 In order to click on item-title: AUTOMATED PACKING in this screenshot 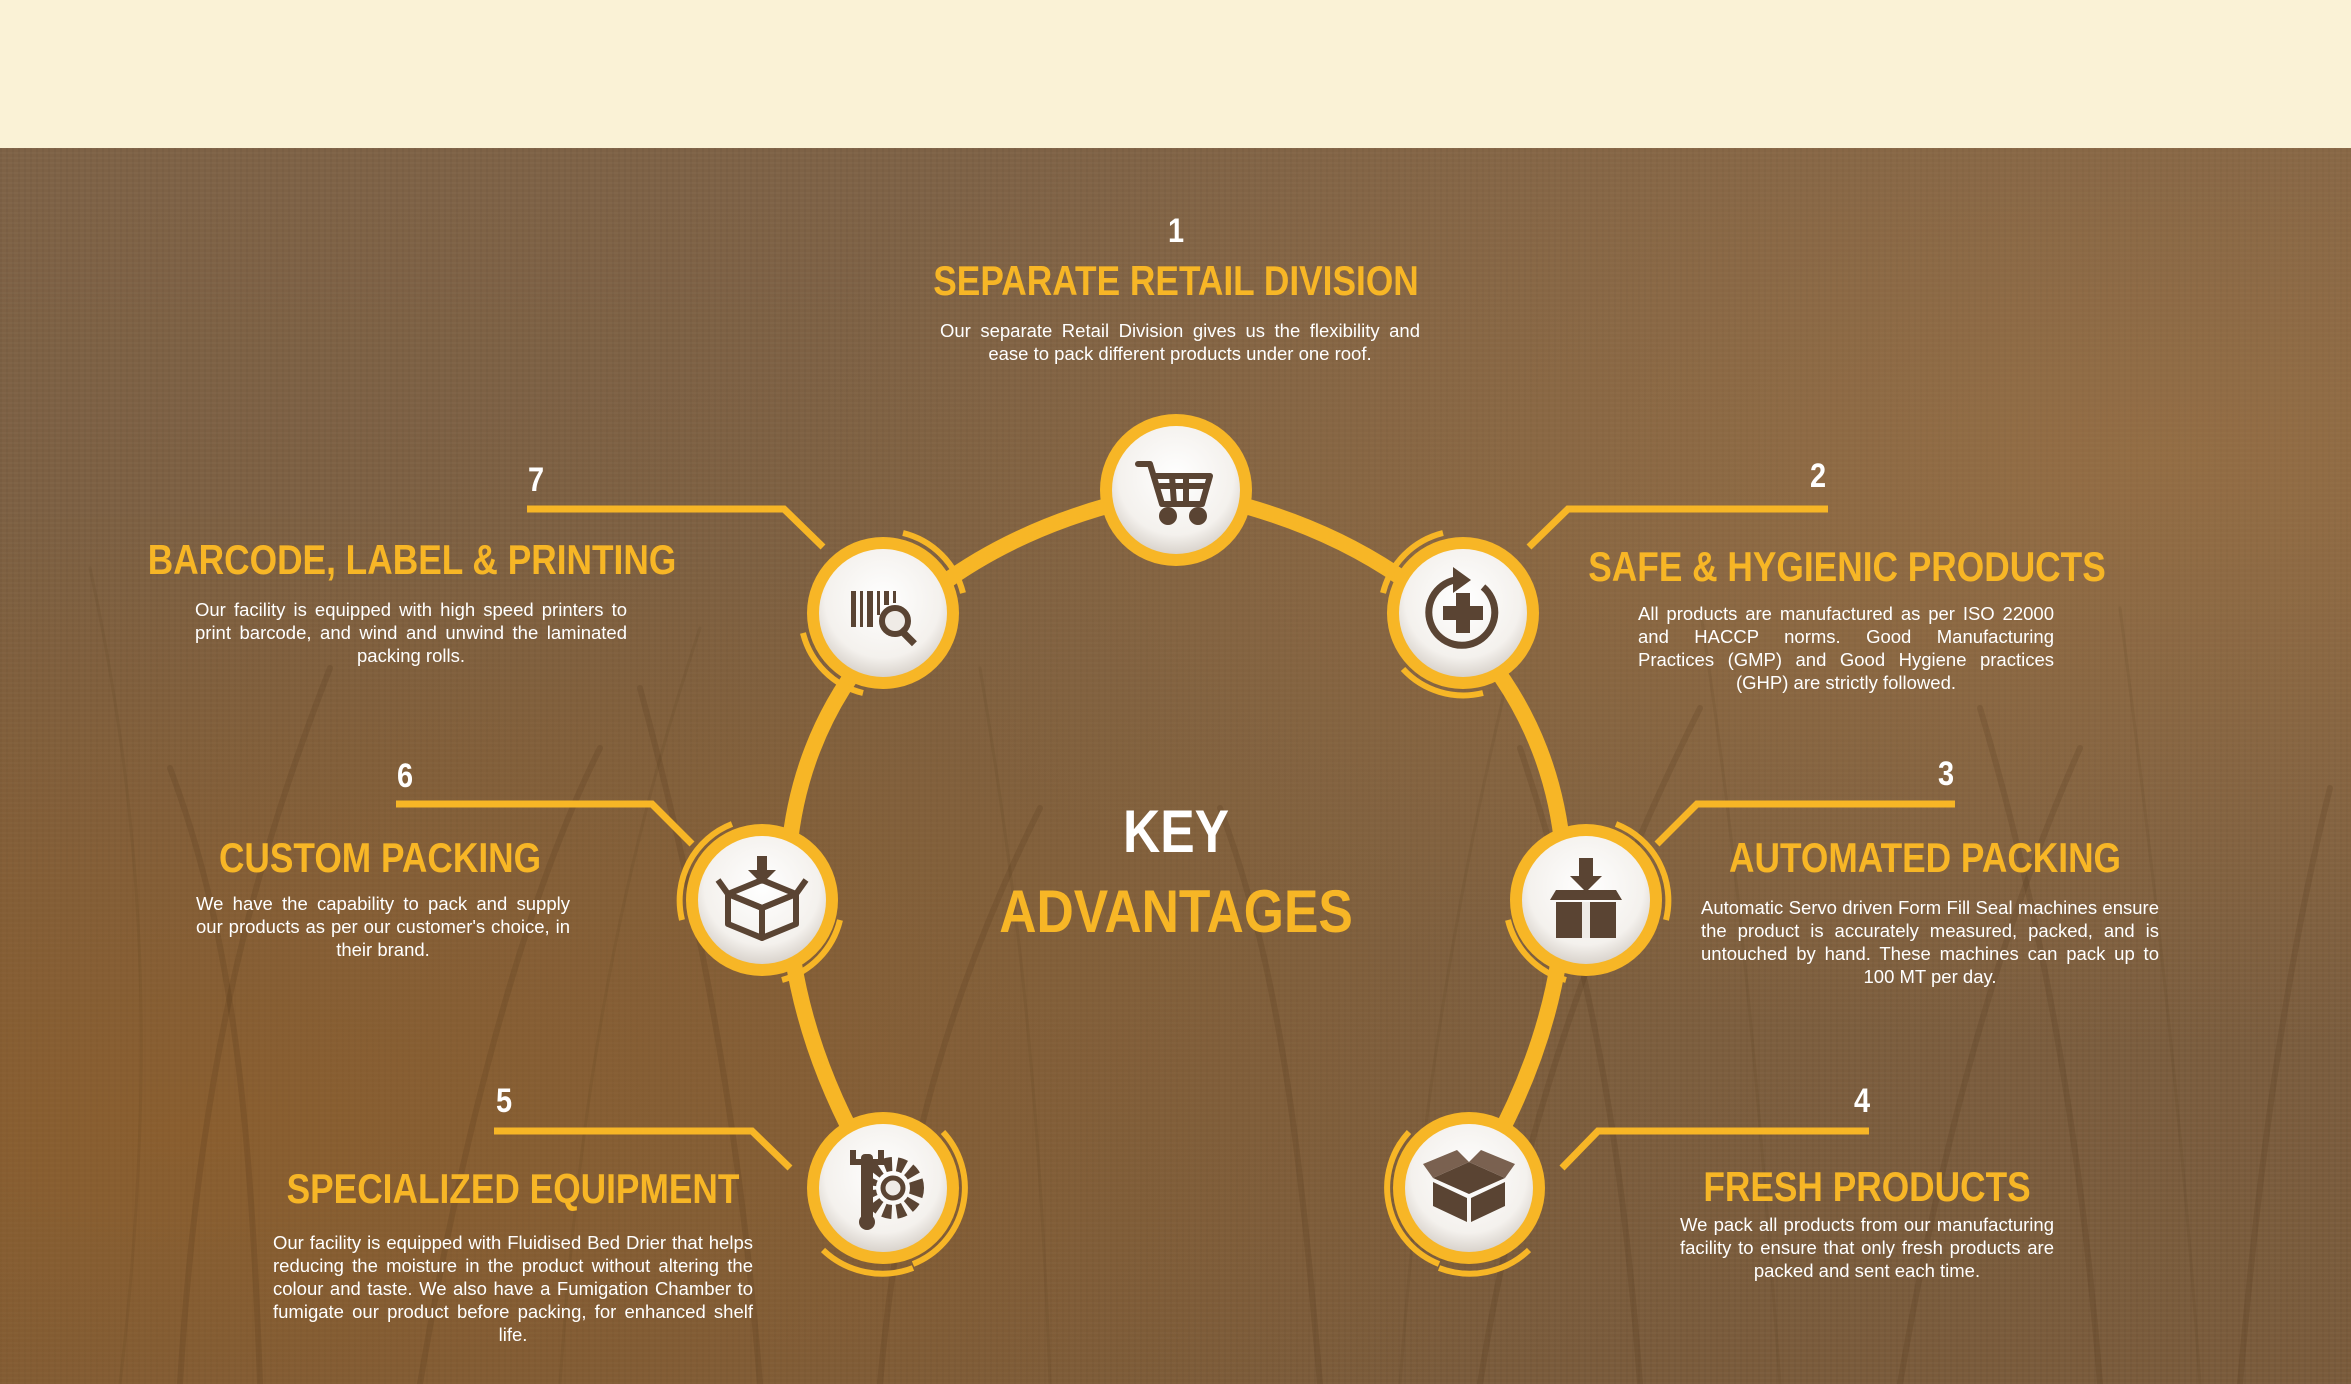, I will do `click(1925, 857)`.